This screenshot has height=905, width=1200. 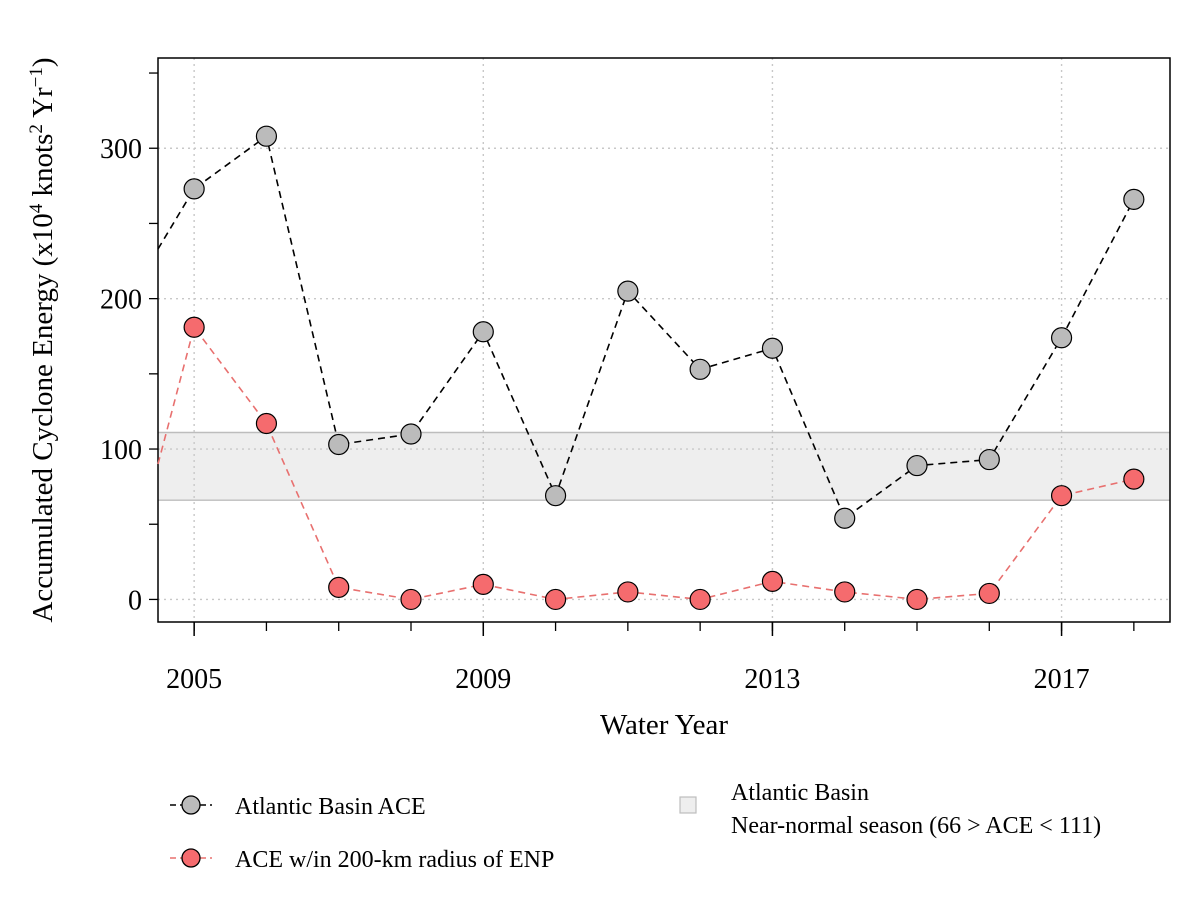 I want to click on legend-marker-enp, so click(x=191, y=858).